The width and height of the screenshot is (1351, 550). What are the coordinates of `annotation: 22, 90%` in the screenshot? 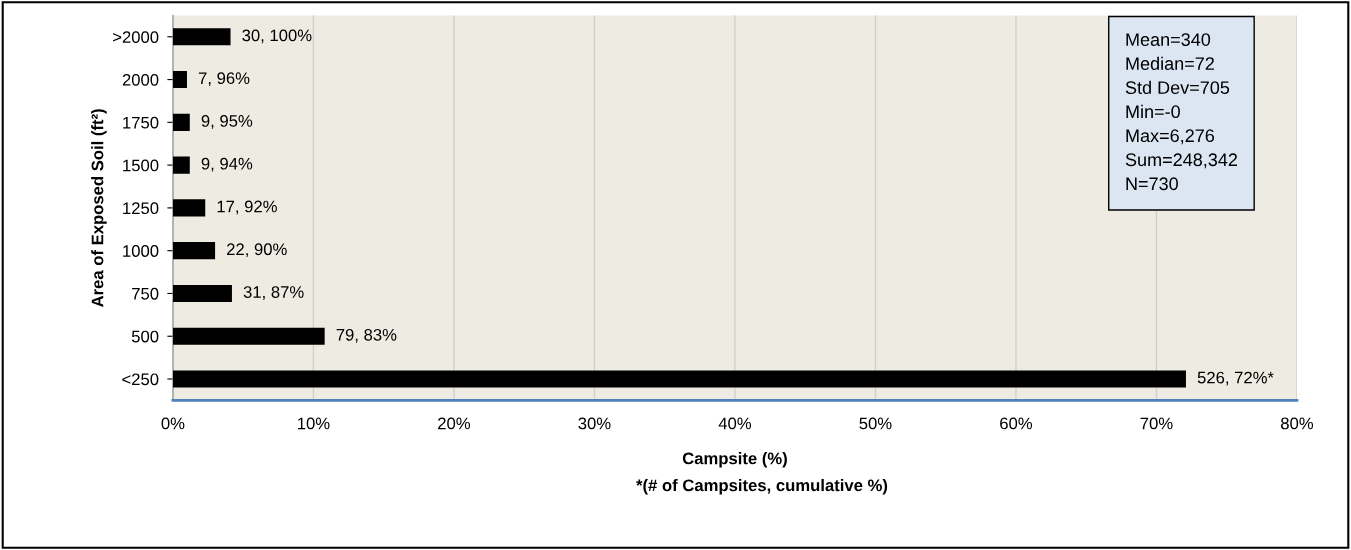 It's located at (257, 250).